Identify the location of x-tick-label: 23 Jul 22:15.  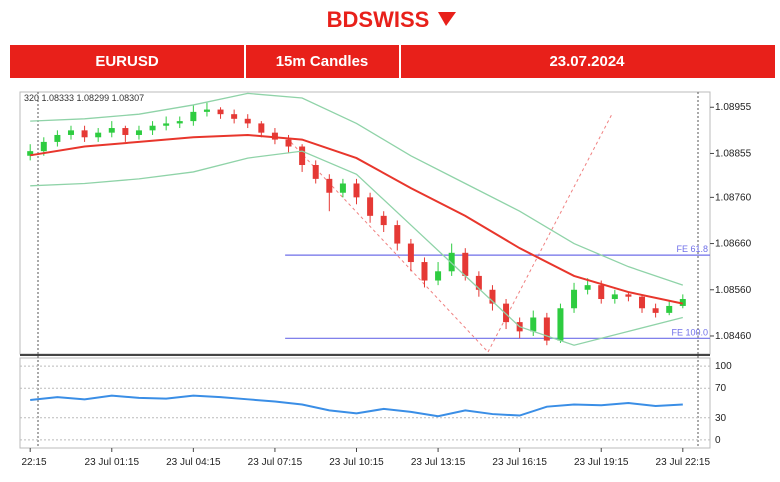
(683, 462).